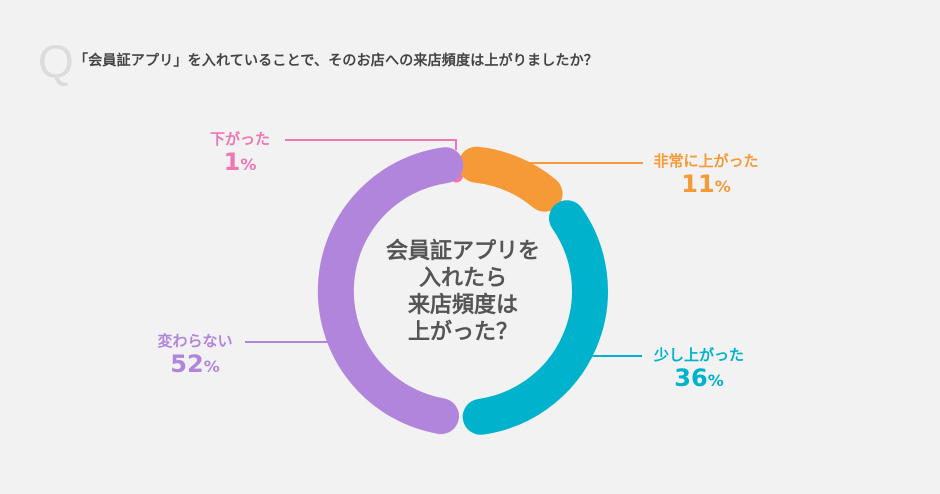  What do you see at coordinates (240, 162) in the screenshot?
I see `label-value: 1%` at bounding box center [240, 162].